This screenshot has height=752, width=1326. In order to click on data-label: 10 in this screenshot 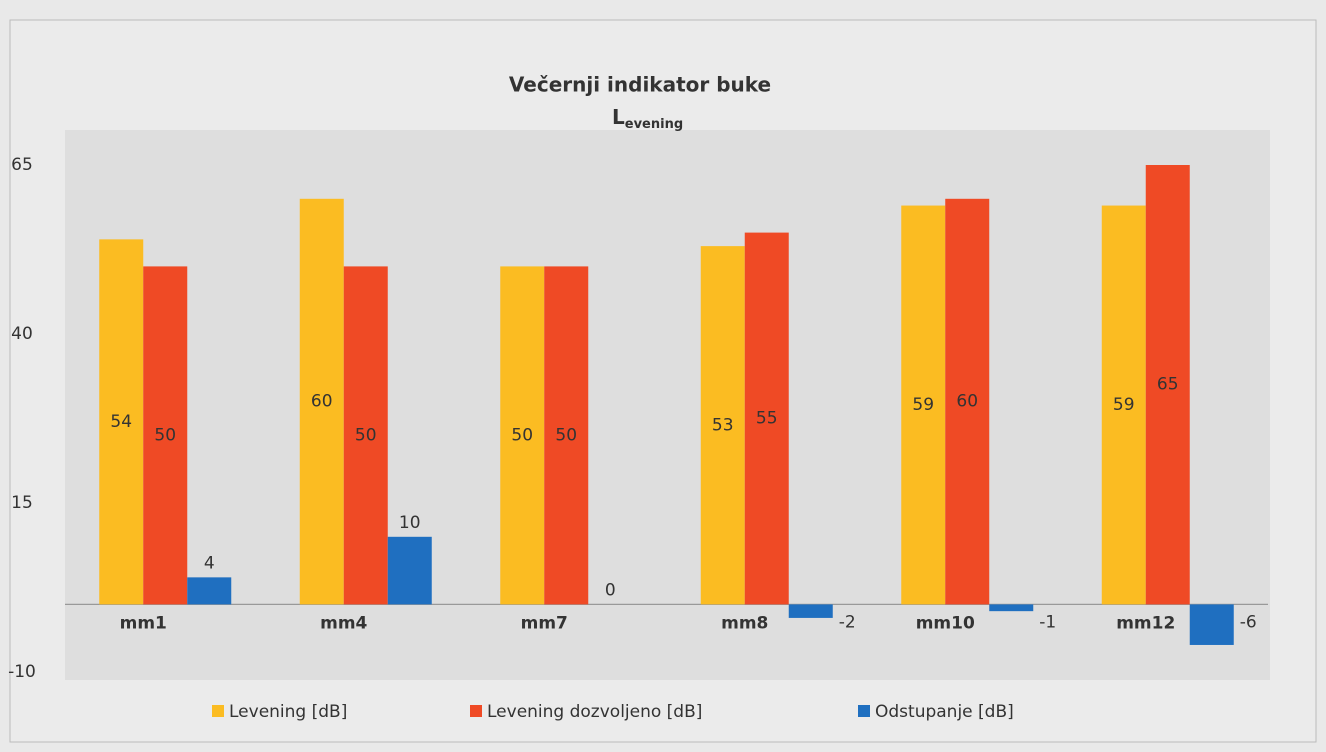, I will do `click(410, 523)`.